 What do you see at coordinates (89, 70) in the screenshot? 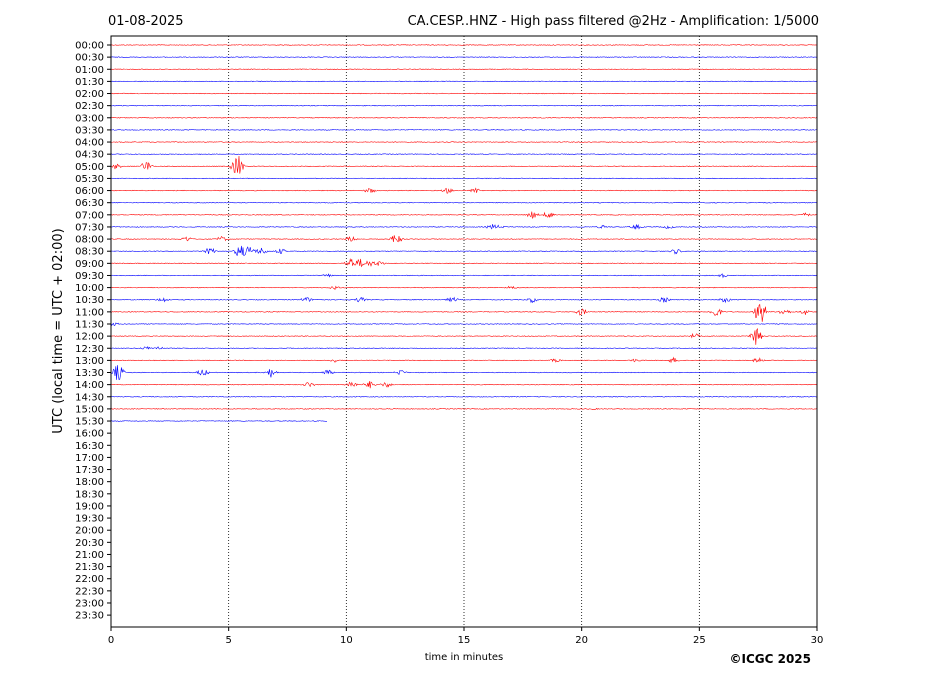
I see `y-tick-label: 01:00` at bounding box center [89, 70].